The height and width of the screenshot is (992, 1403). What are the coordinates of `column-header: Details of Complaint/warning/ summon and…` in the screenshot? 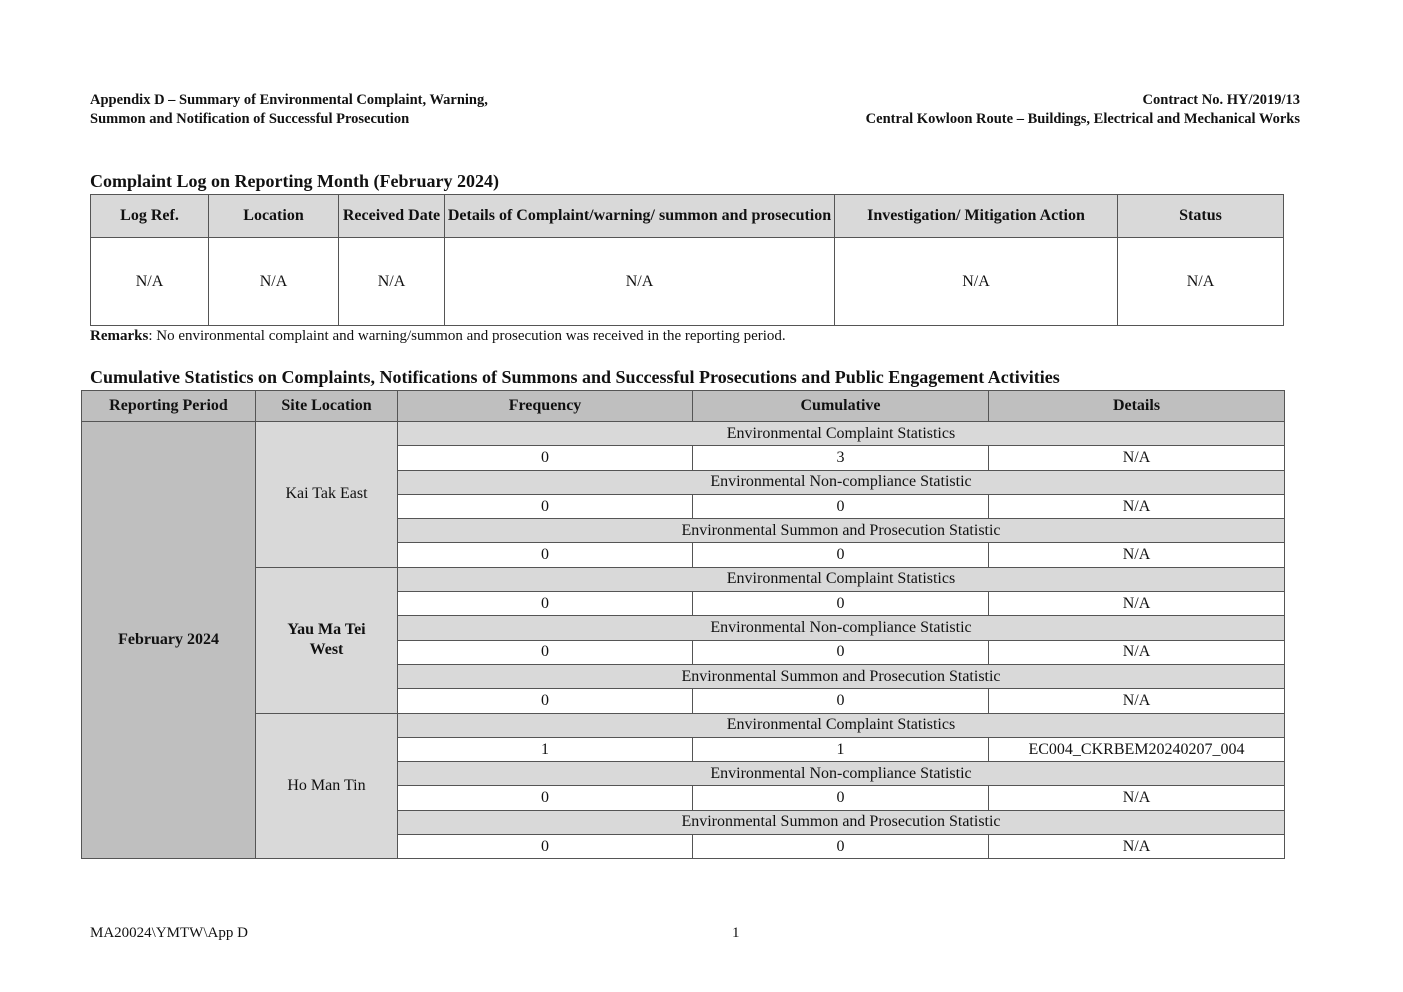 It's located at (639, 216).